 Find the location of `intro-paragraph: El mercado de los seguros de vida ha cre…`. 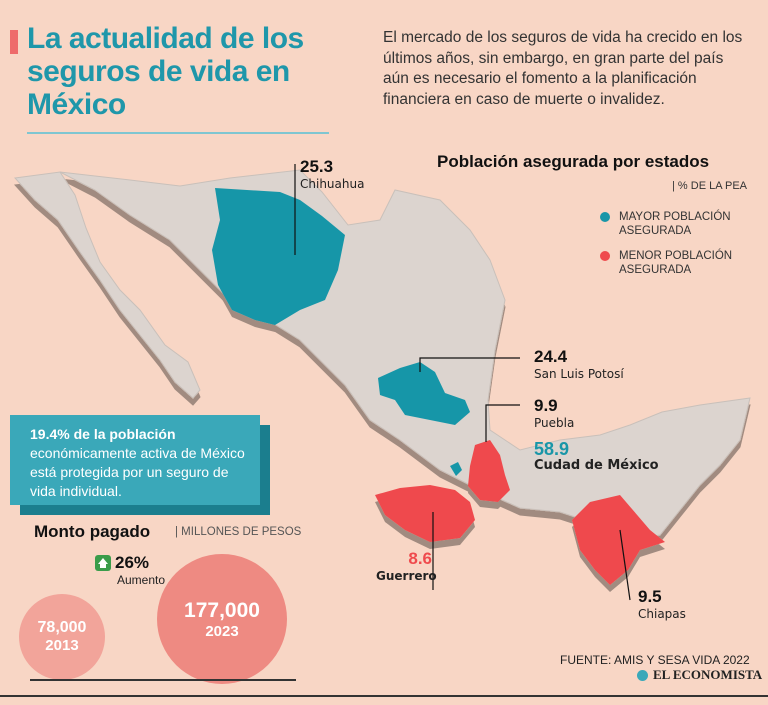

intro-paragraph: El mercado de los seguros de vida ha cre… is located at coordinates (563, 68).